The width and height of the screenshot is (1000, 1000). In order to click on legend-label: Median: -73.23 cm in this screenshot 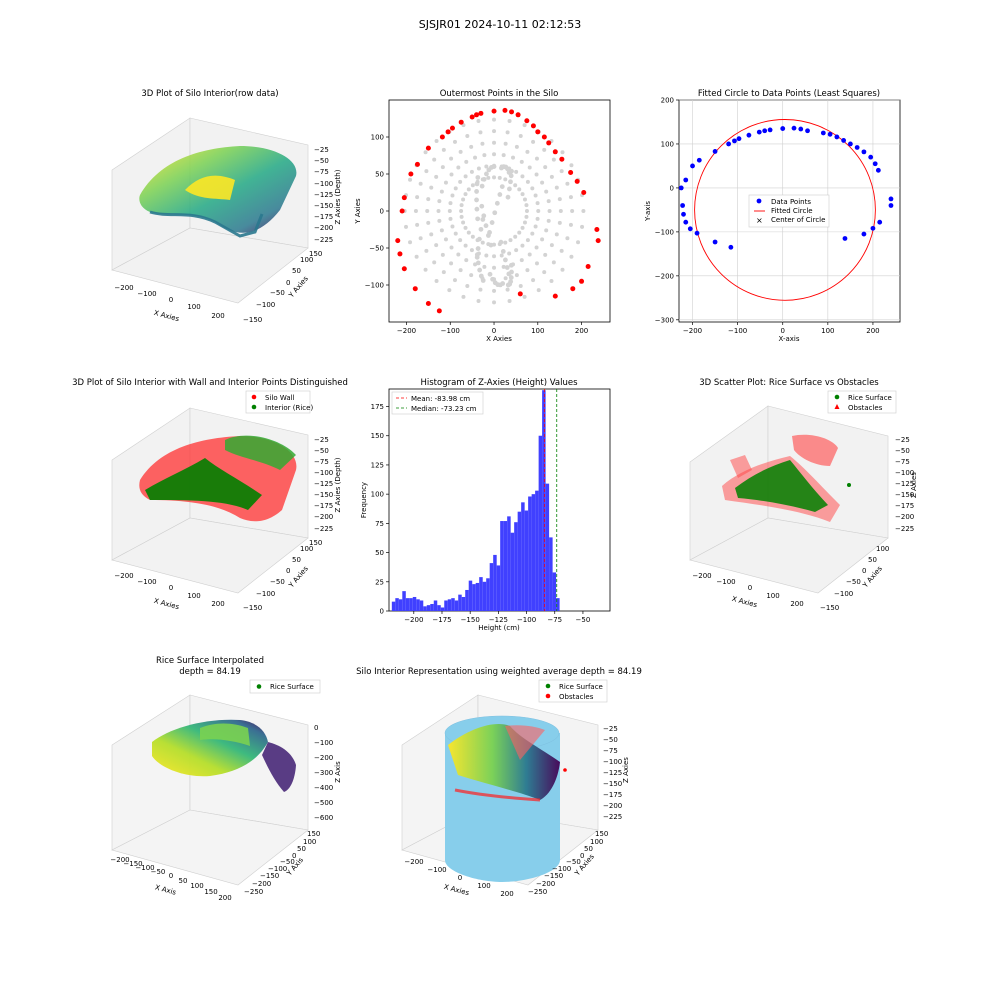, I will do `click(444, 409)`.